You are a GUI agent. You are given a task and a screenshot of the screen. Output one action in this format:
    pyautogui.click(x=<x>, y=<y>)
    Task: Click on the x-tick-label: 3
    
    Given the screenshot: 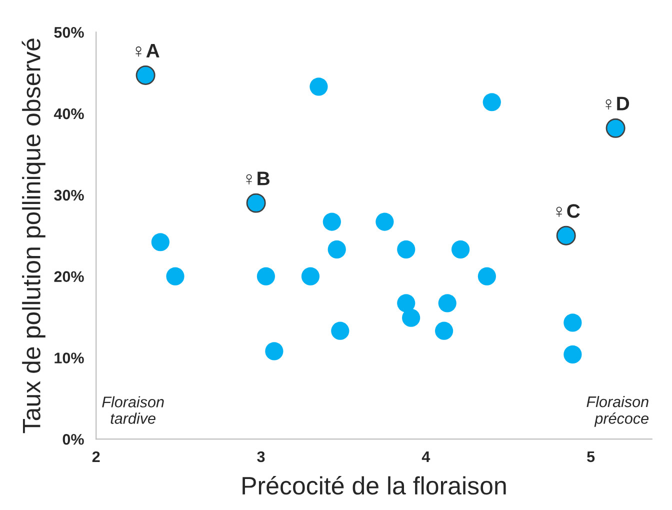 What is the action you would take?
    pyautogui.click(x=261, y=456)
    